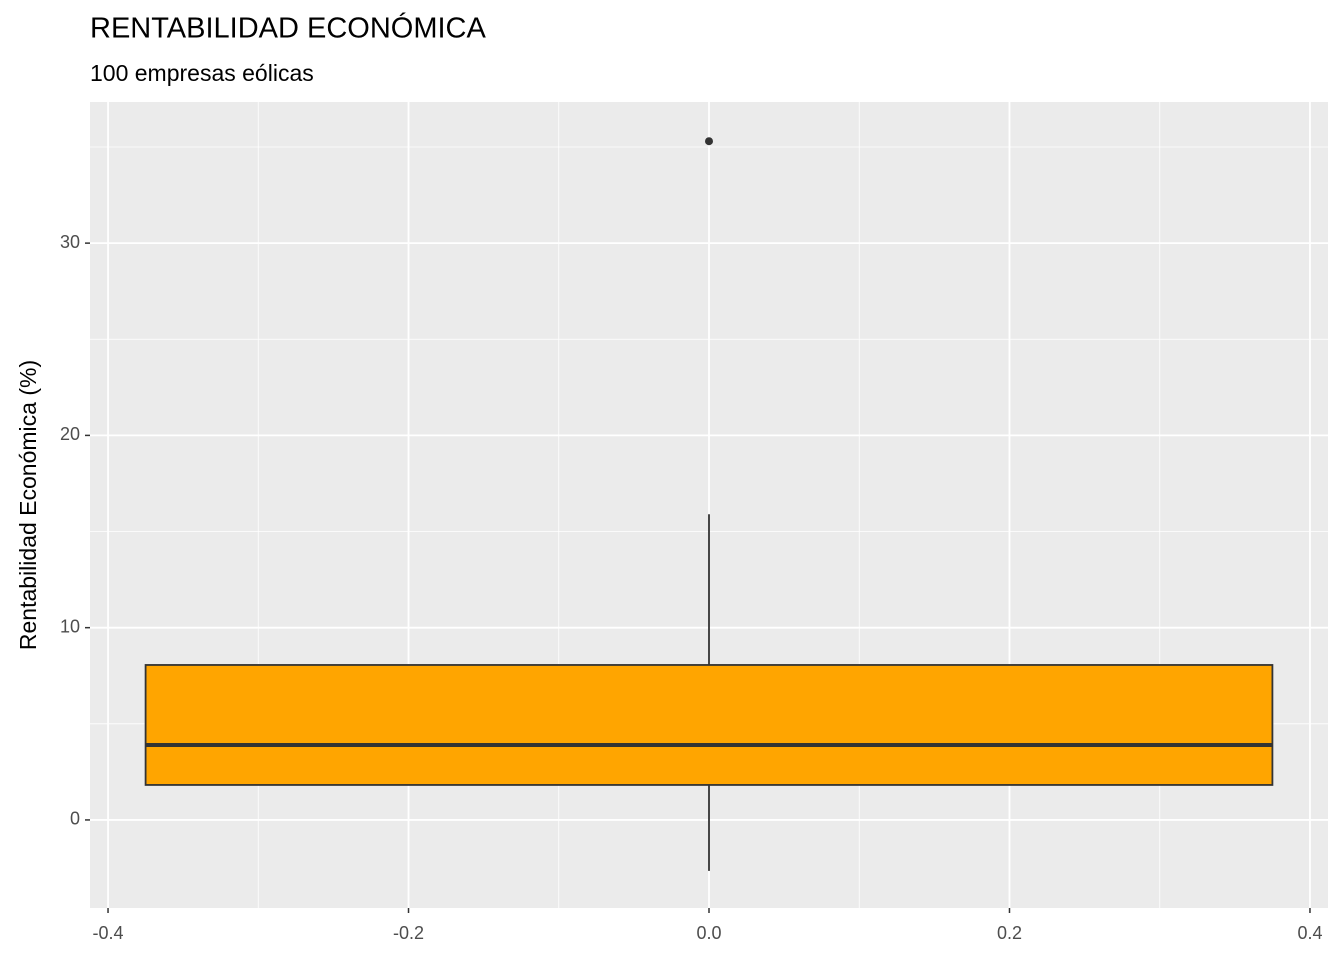 This screenshot has height=960, width=1344. Describe the element at coordinates (709, 141) in the screenshot. I see `outlier` at that location.